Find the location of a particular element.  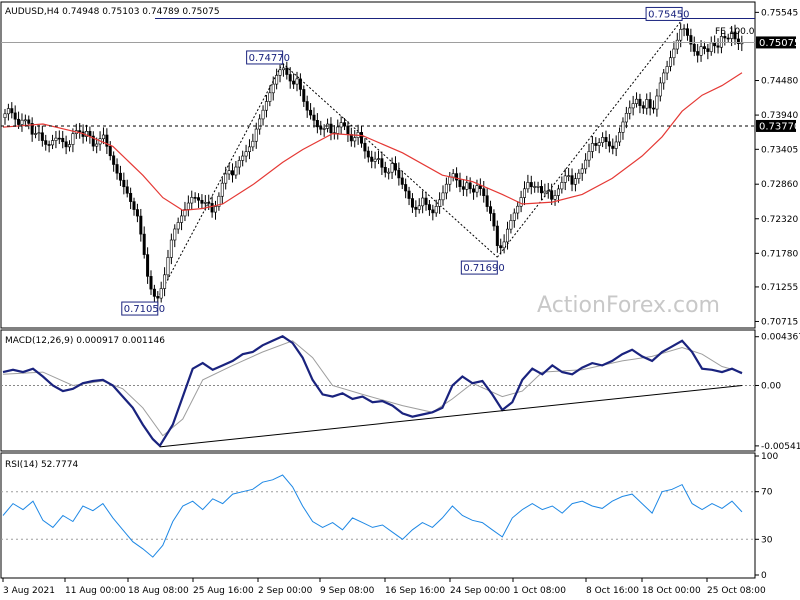

pivot-label: 0.71690 is located at coordinates (483, 268).